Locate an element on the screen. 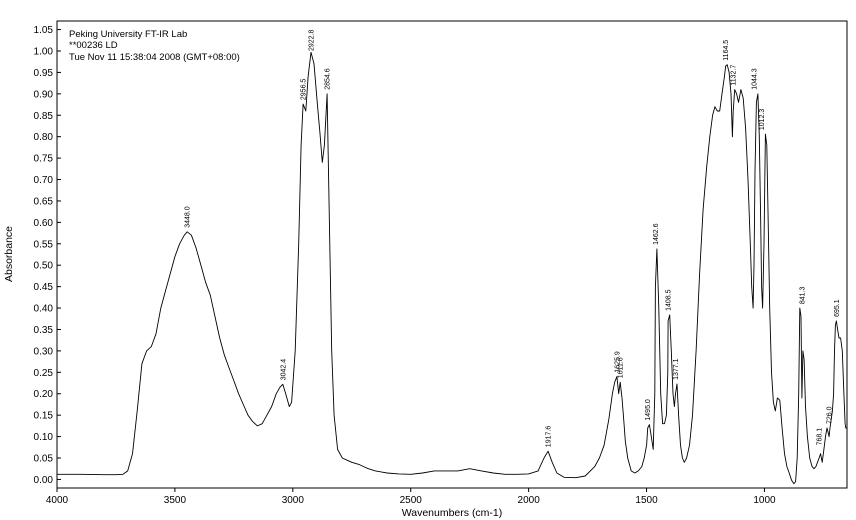 This screenshot has width=856, height=520. peak-label: 3042.4 is located at coordinates (283, 370).